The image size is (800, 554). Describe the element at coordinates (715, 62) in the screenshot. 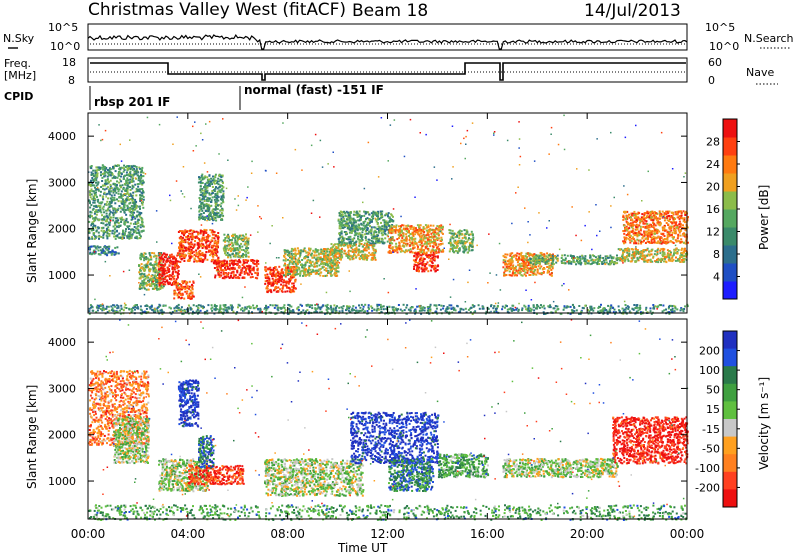

I see `nave-tick-high: 60` at that location.